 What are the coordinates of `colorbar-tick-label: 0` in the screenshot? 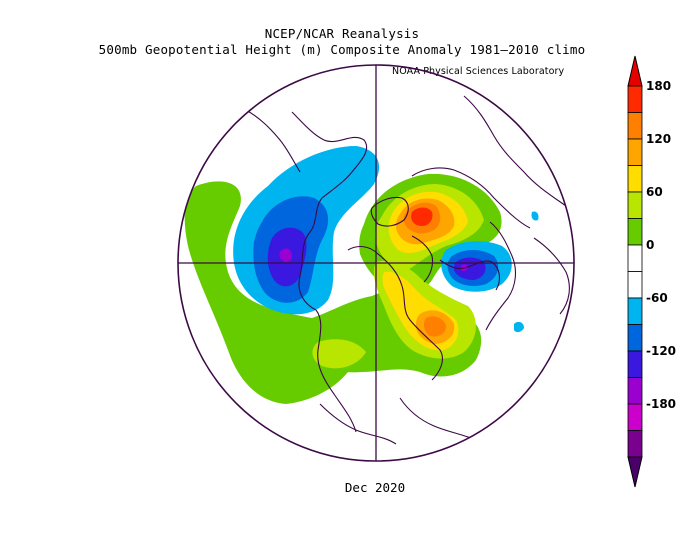 It's located at (650, 245).